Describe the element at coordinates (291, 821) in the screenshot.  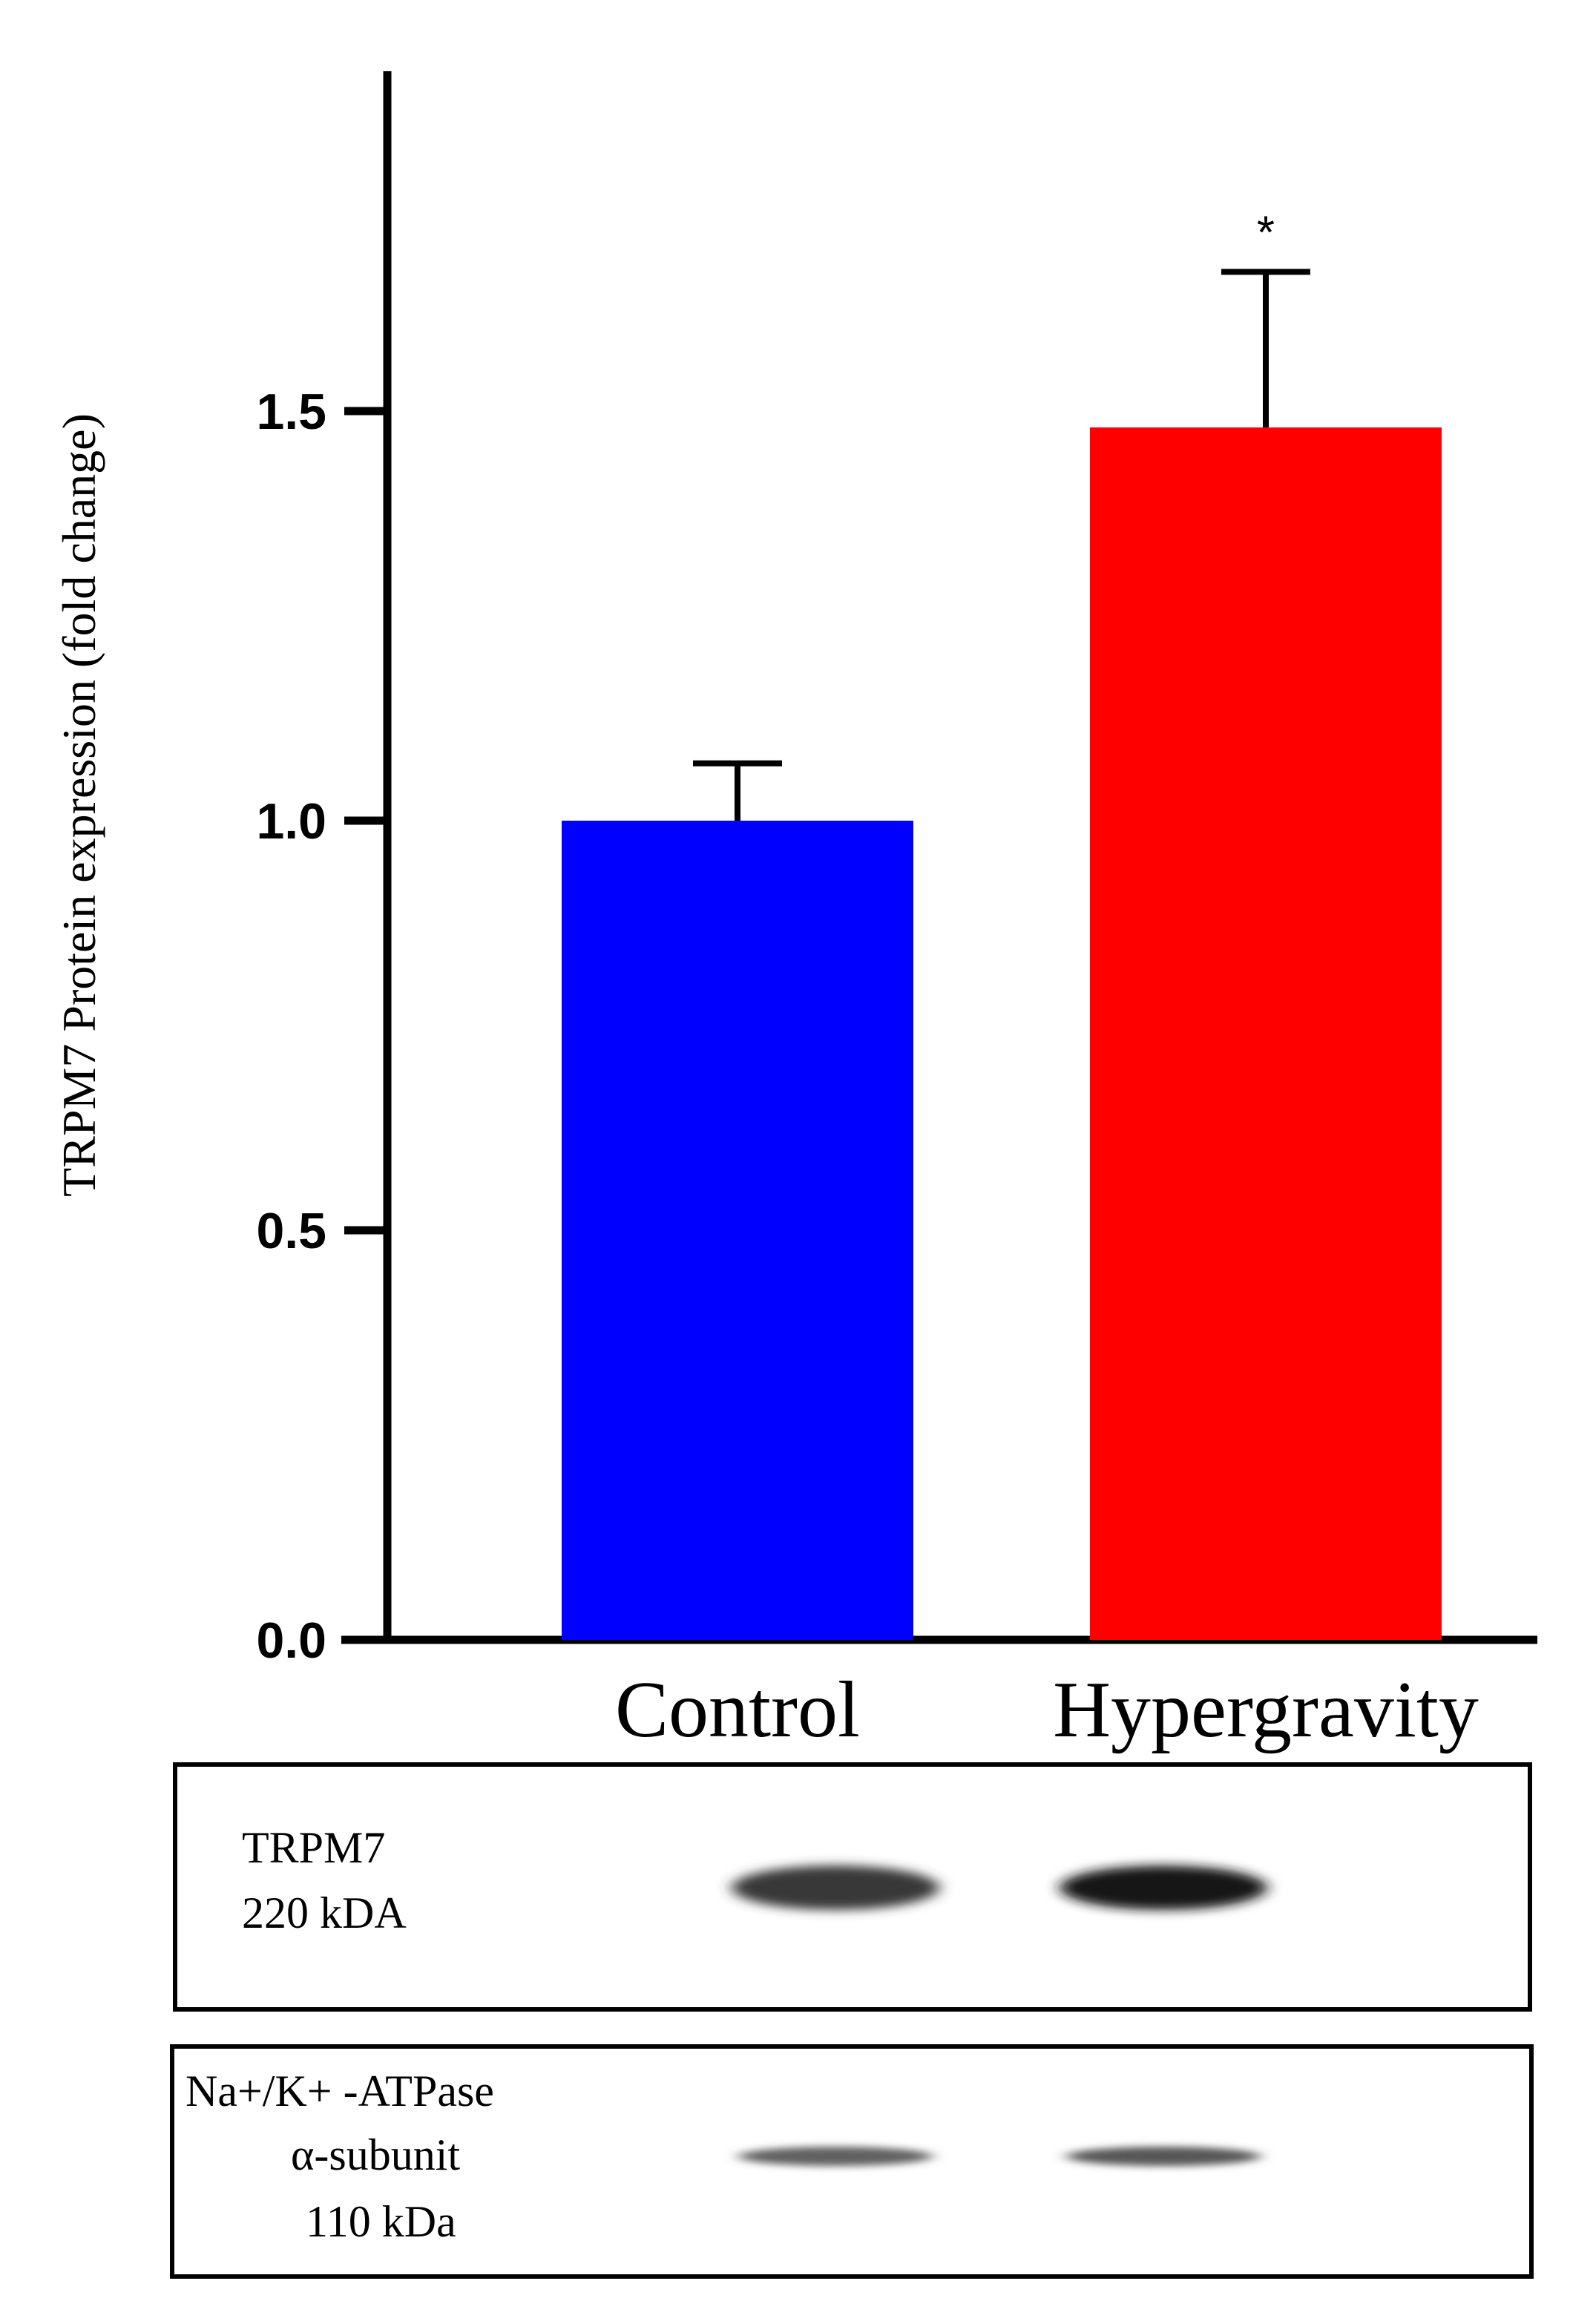
I see `y-tick-label: 1.0` at that location.